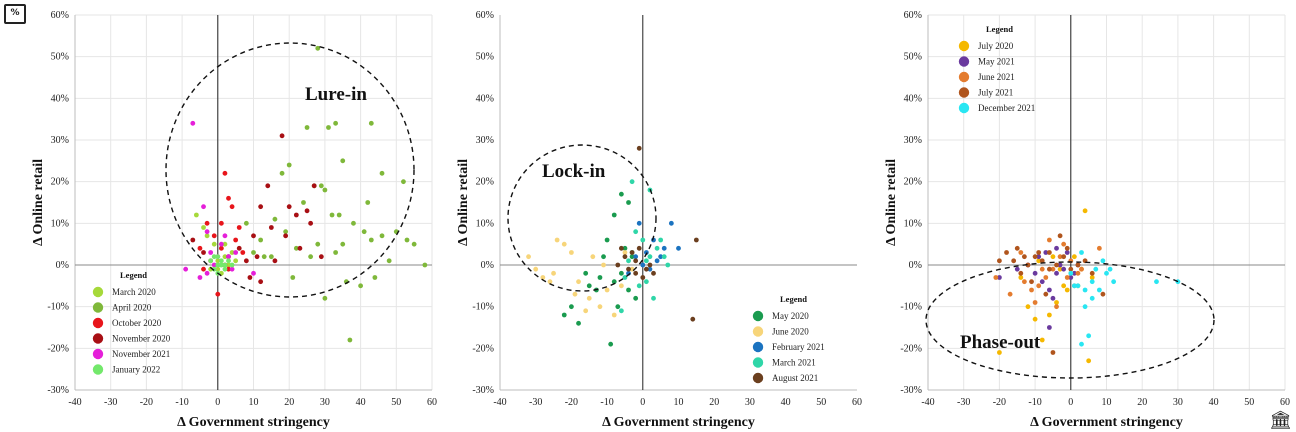 The height and width of the screenshot is (432, 1296). I want to click on x-tick-label: 10, so click(254, 402).